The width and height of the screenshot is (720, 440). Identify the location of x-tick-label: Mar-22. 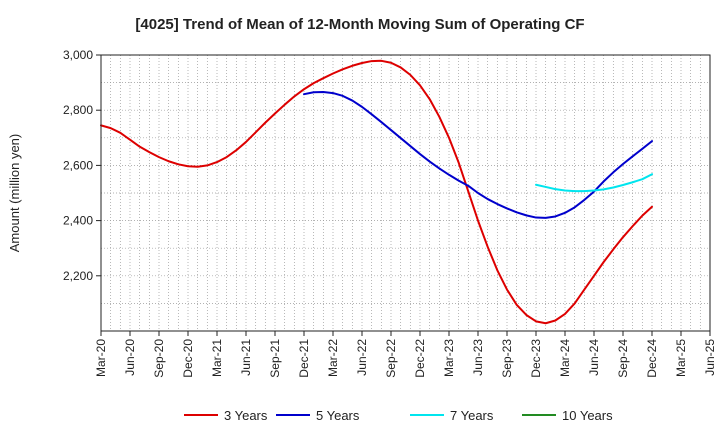
(333, 358).